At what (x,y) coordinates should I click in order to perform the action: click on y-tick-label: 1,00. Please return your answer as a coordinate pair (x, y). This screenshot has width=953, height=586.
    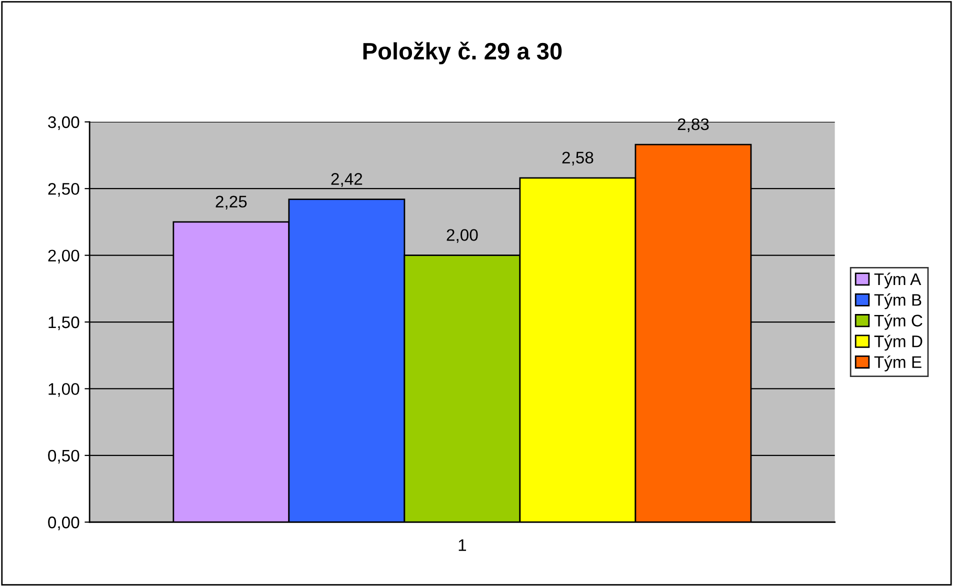
    Looking at the image, I should click on (64, 390).